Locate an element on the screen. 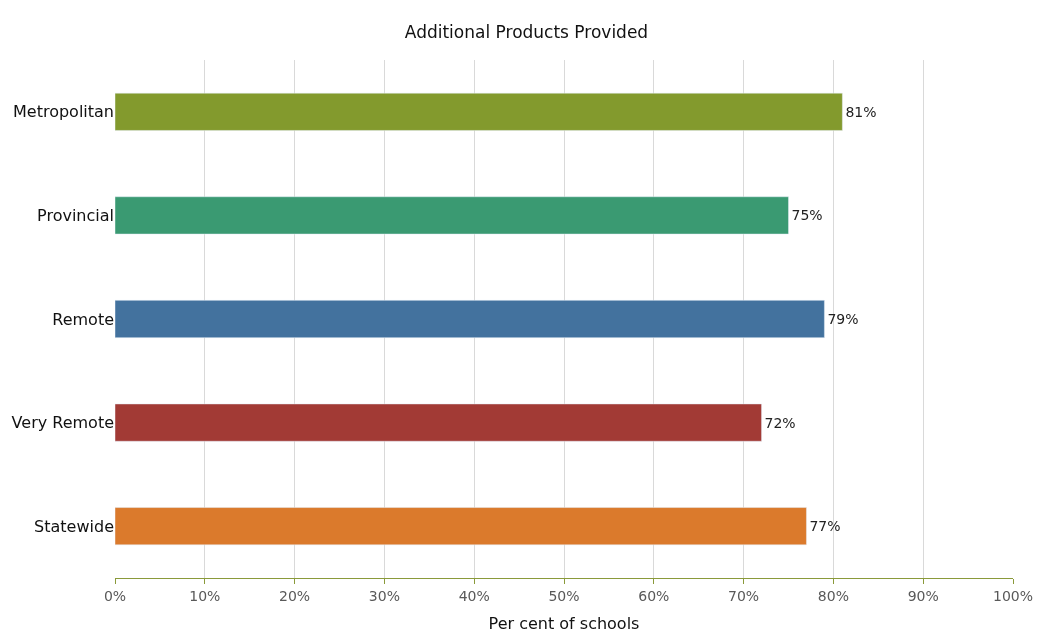  x-tick-label: 80% is located at coordinates (833, 595).